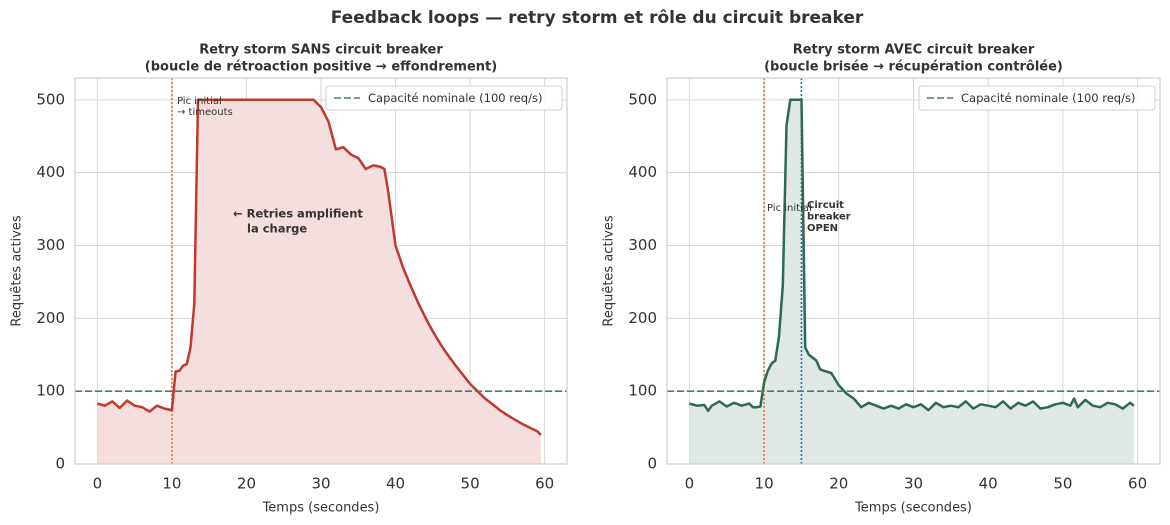  I want to click on annotation: la charge, so click(277, 229).